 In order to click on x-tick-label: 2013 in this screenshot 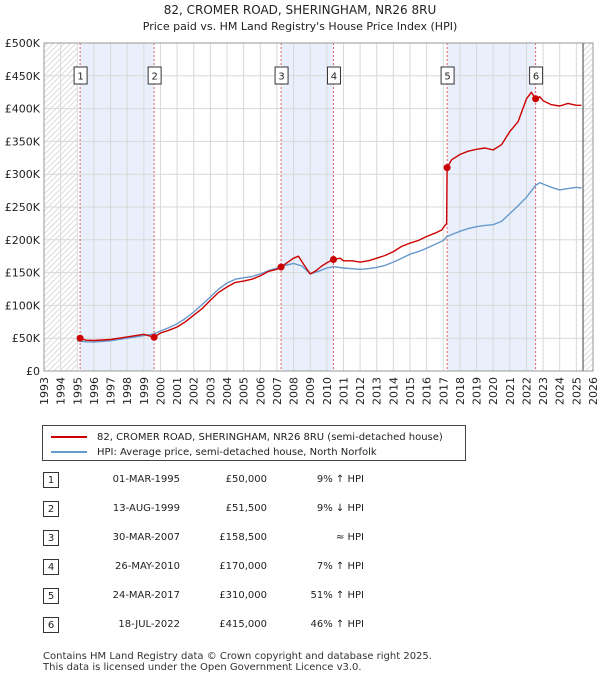, I will do `click(377, 391)`.